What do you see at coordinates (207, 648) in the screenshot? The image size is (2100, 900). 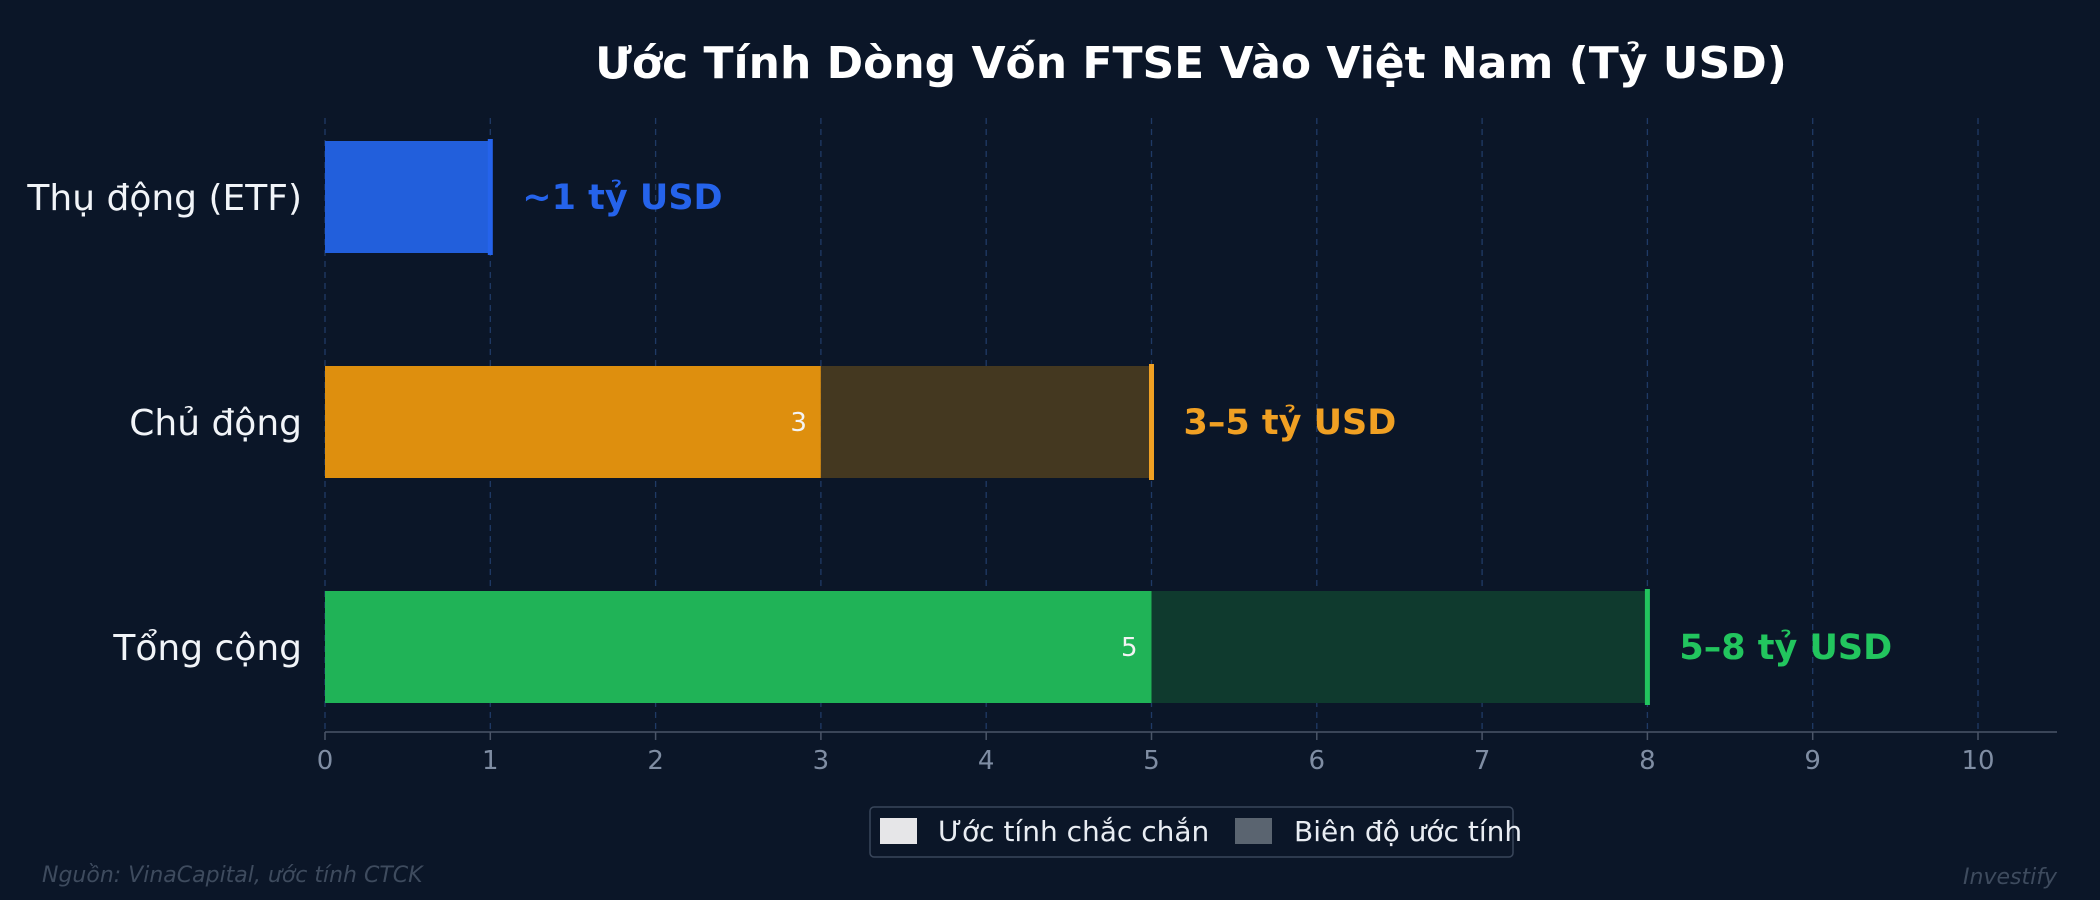 I see `category-label: Tổng cộng` at bounding box center [207, 648].